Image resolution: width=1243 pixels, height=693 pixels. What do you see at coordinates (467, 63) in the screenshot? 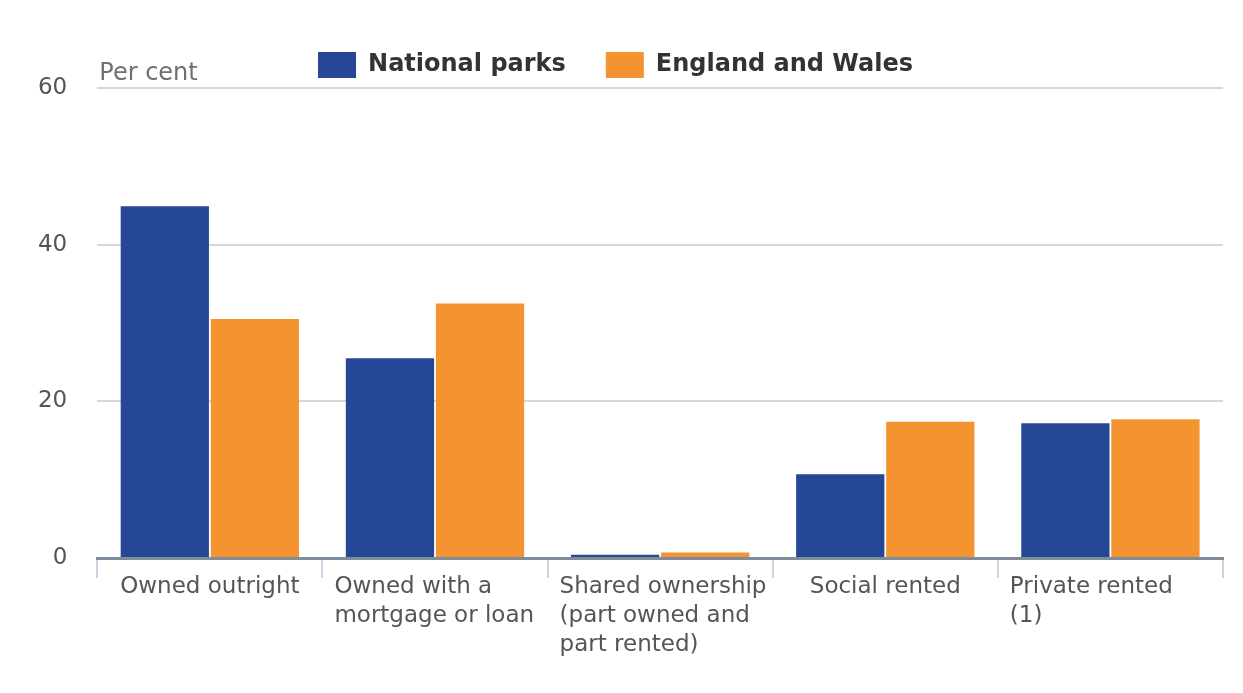
I see `legend-label: National parks` at bounding box center [467, 63].